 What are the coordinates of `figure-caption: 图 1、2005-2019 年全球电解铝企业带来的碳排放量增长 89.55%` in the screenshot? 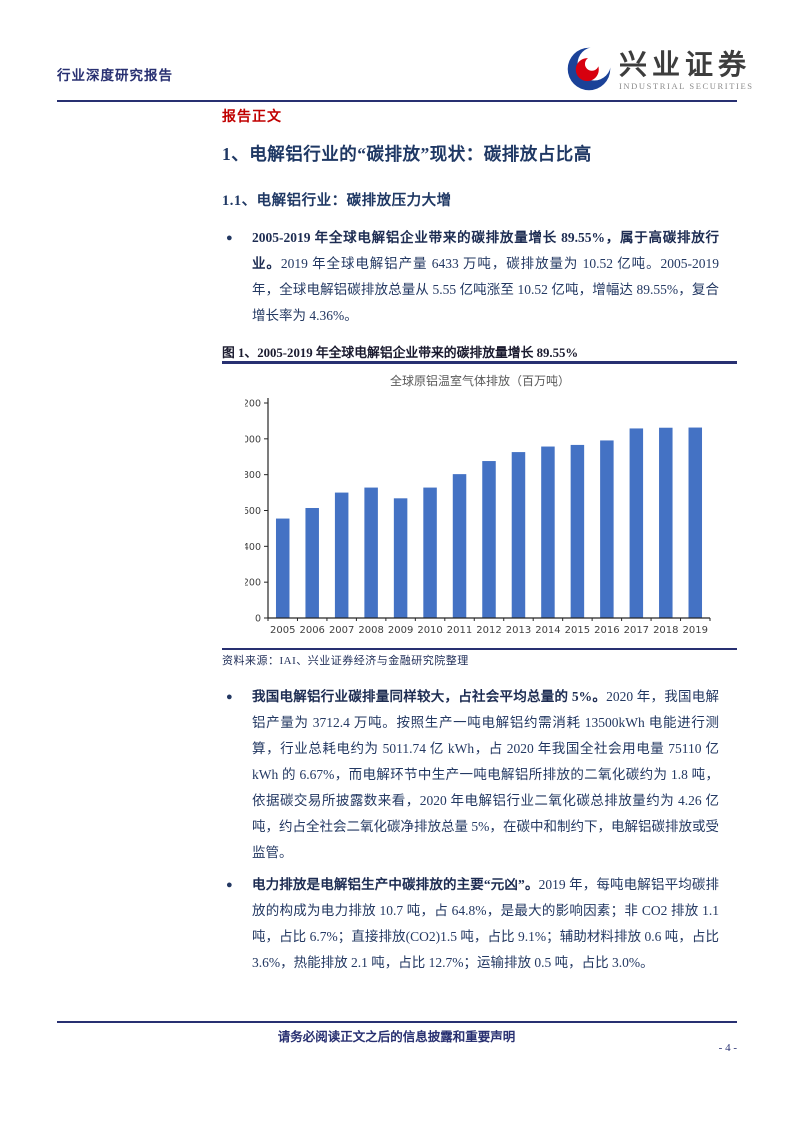 It's located at (400, 353).